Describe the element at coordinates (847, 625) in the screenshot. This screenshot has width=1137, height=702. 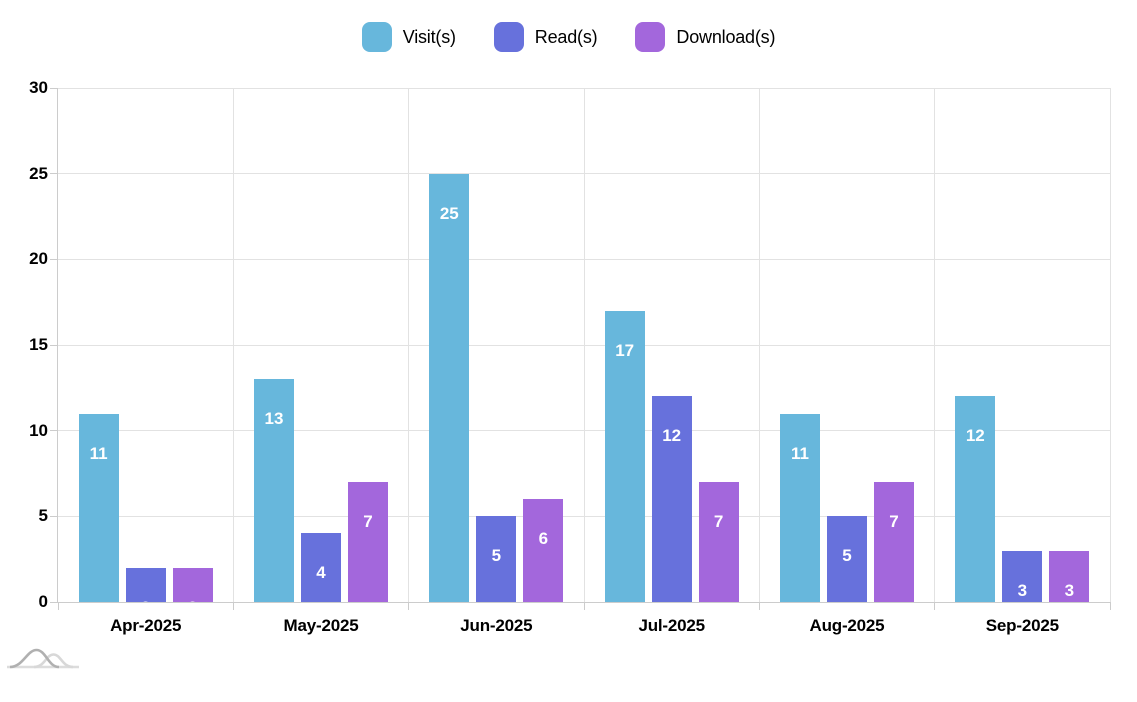
I see `x-axis-label-aug-2025: Aug-2025` at that location.